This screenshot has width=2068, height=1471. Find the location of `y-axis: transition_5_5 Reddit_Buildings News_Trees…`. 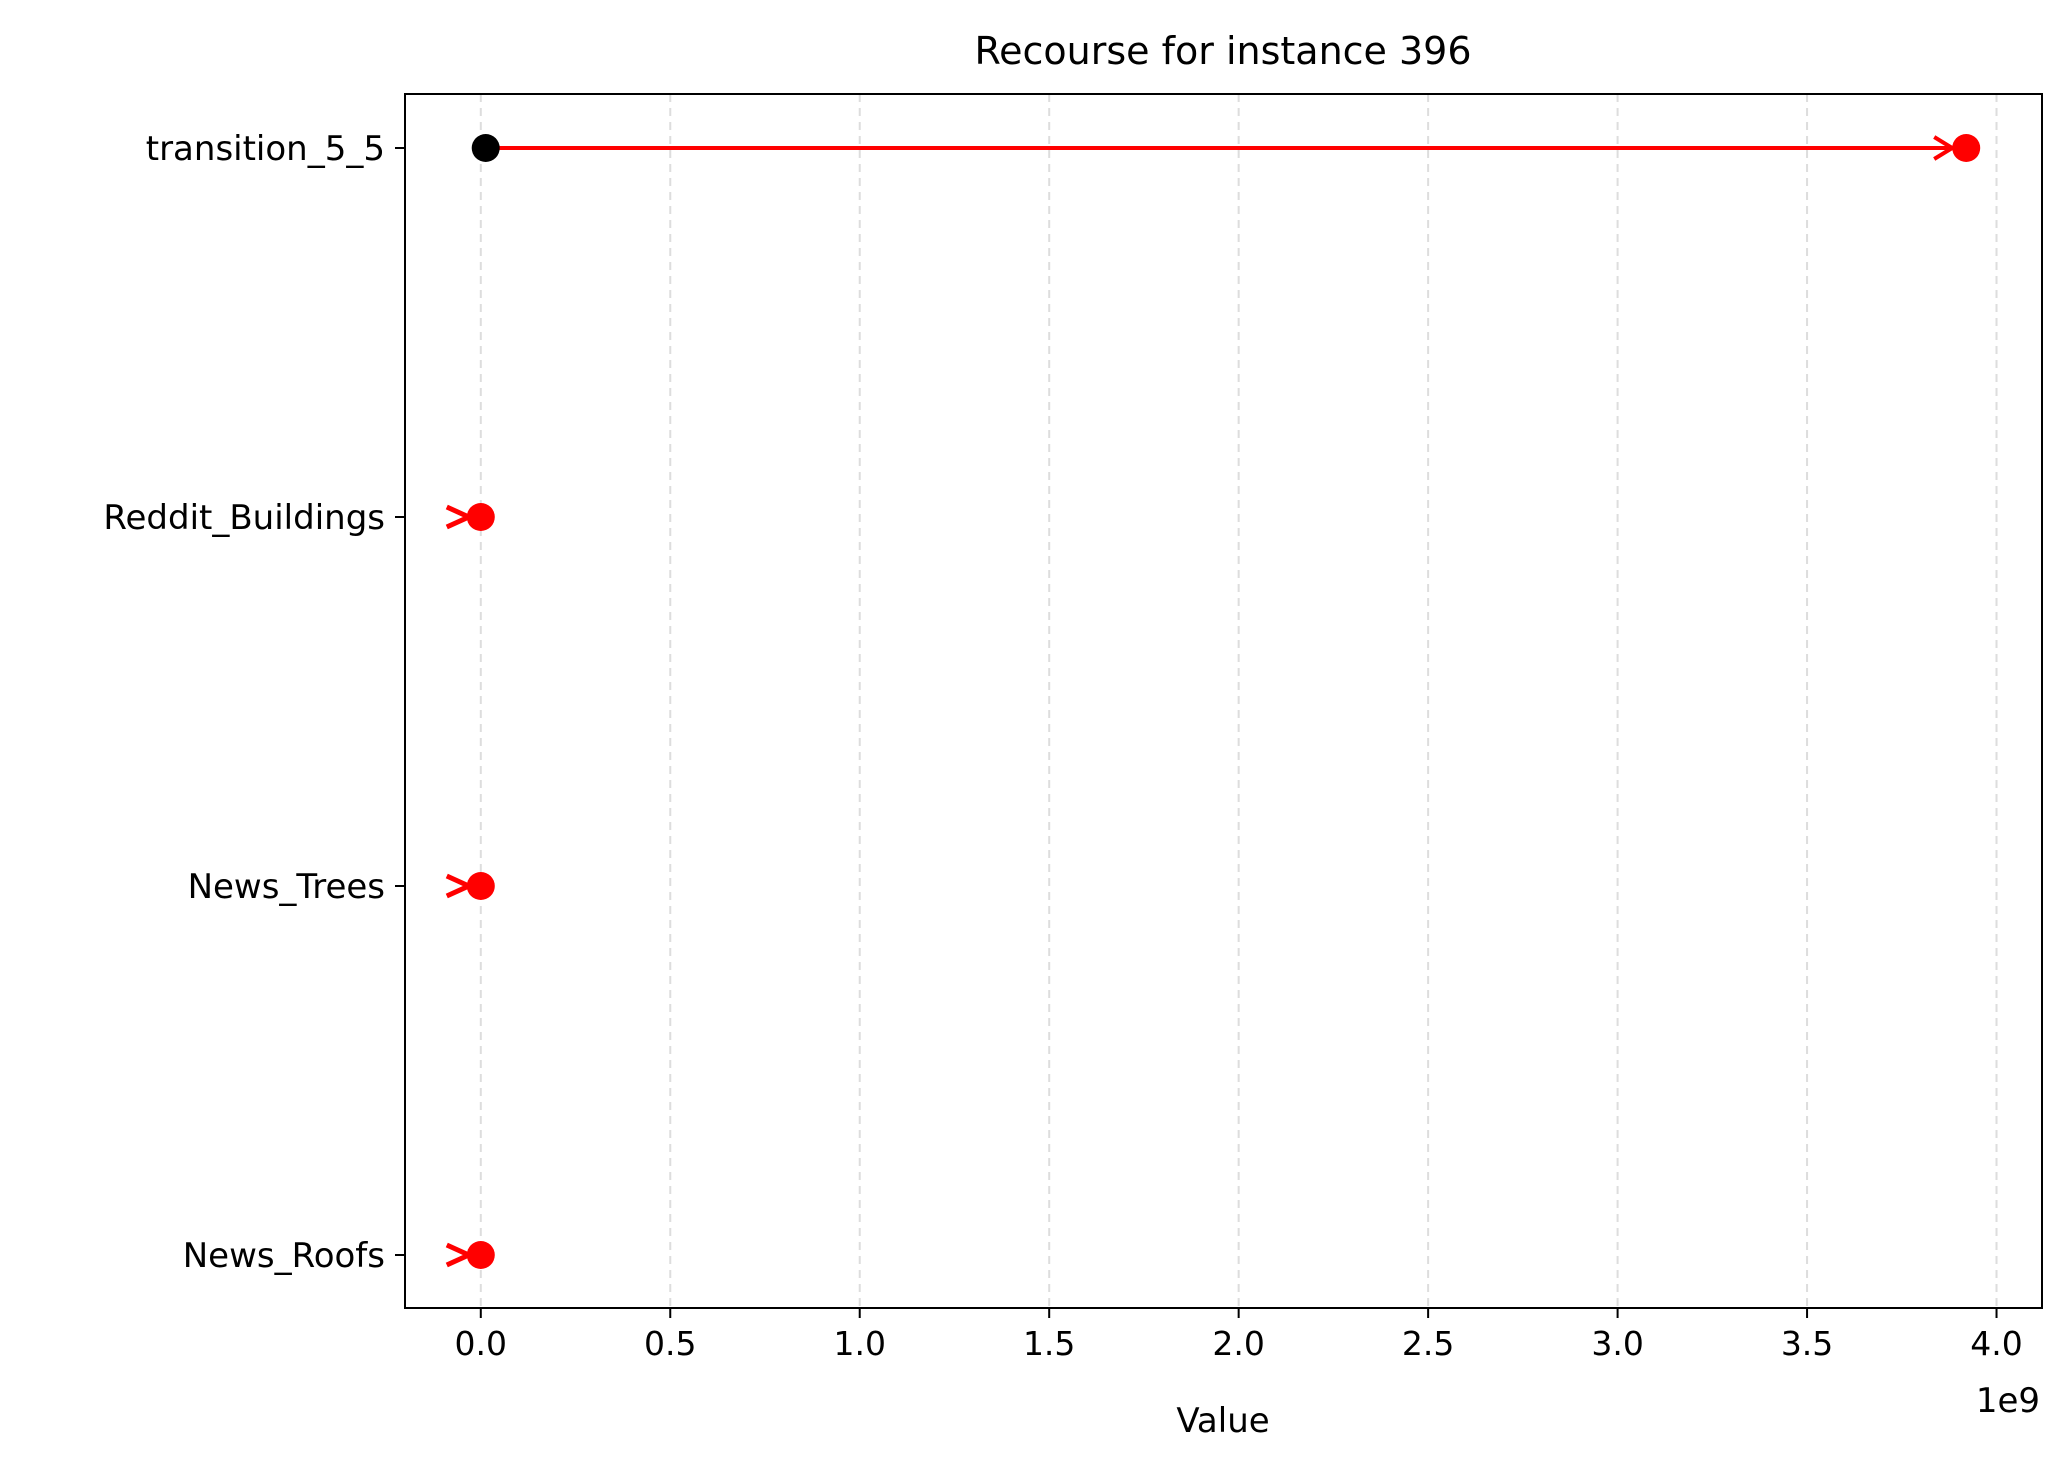

y-axis: transition_5_5 Reddit_Buildings News_Trees… is located at coordinates (254, 702).